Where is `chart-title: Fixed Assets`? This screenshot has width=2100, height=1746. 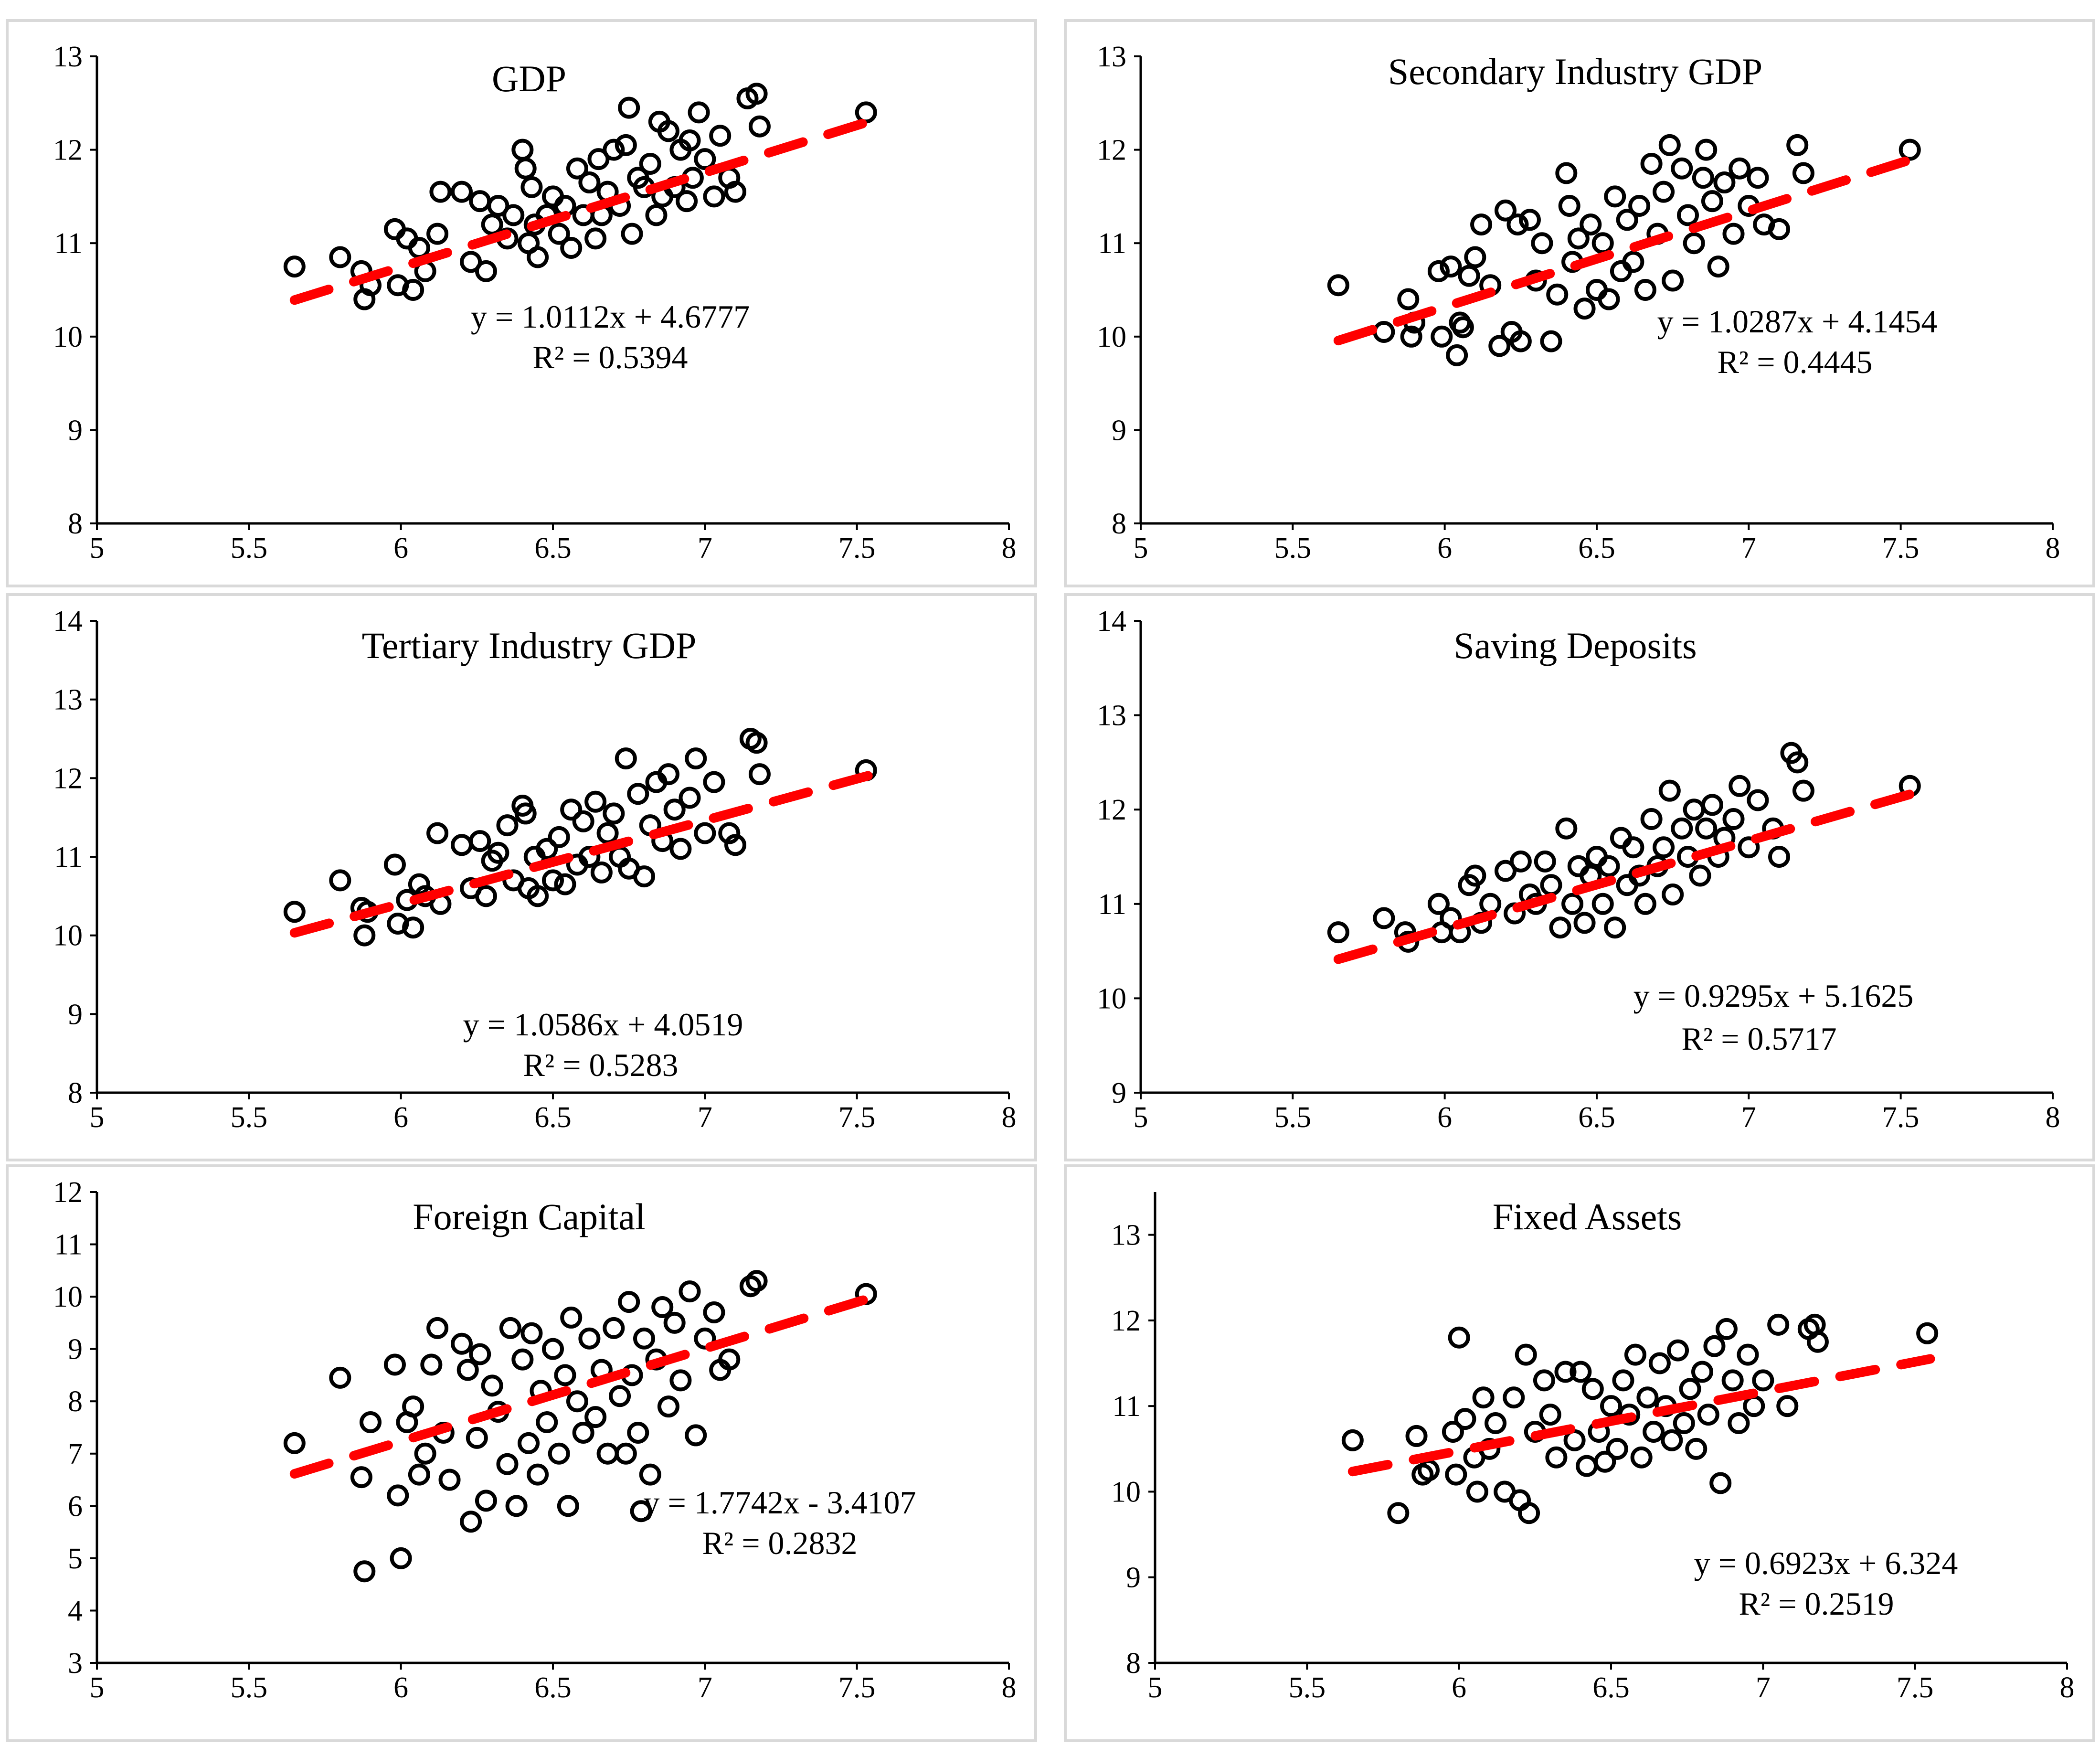 chart-title: Fixed Assets is located at coordinates (1587, 1217).